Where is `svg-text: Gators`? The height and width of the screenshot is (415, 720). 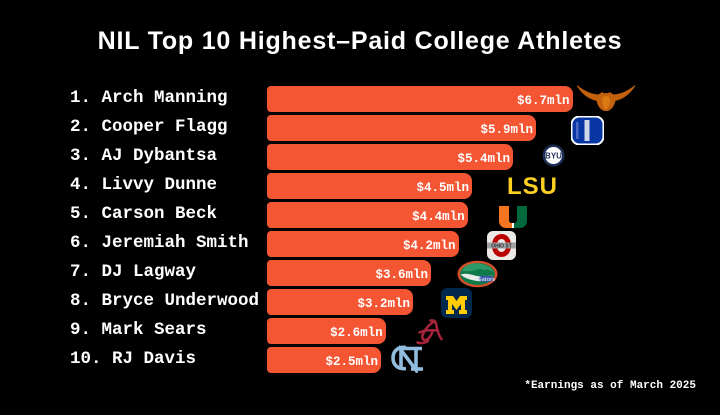
svg-text: Gators is located at coordinates (486, 280).